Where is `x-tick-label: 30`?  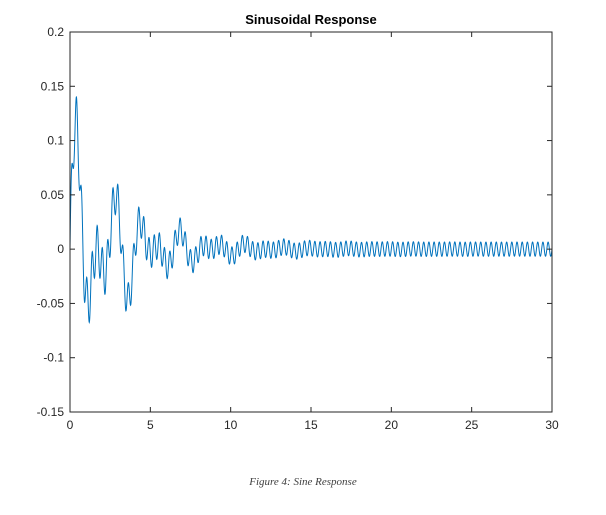 x-tick-label: 30 is located at coordinates (552, 425).